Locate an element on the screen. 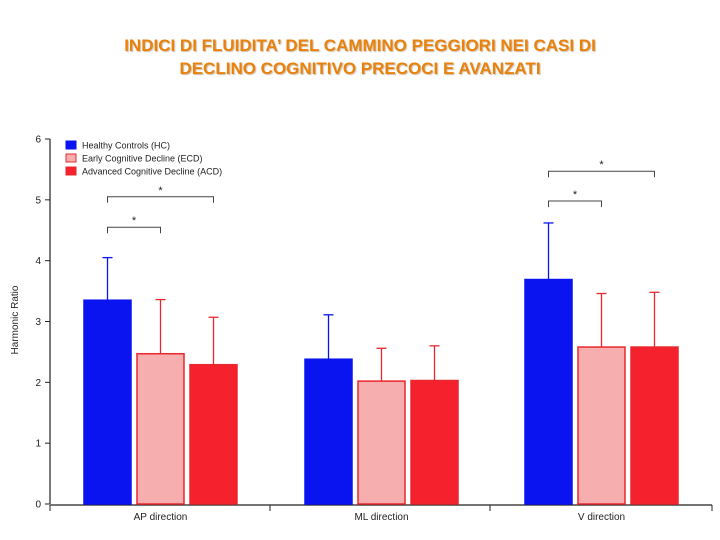 The height and width of the screenshot is (540, 720). legend-entry: Advanced Cognitive Decline (ACD) is located at coordinates (152, 172).